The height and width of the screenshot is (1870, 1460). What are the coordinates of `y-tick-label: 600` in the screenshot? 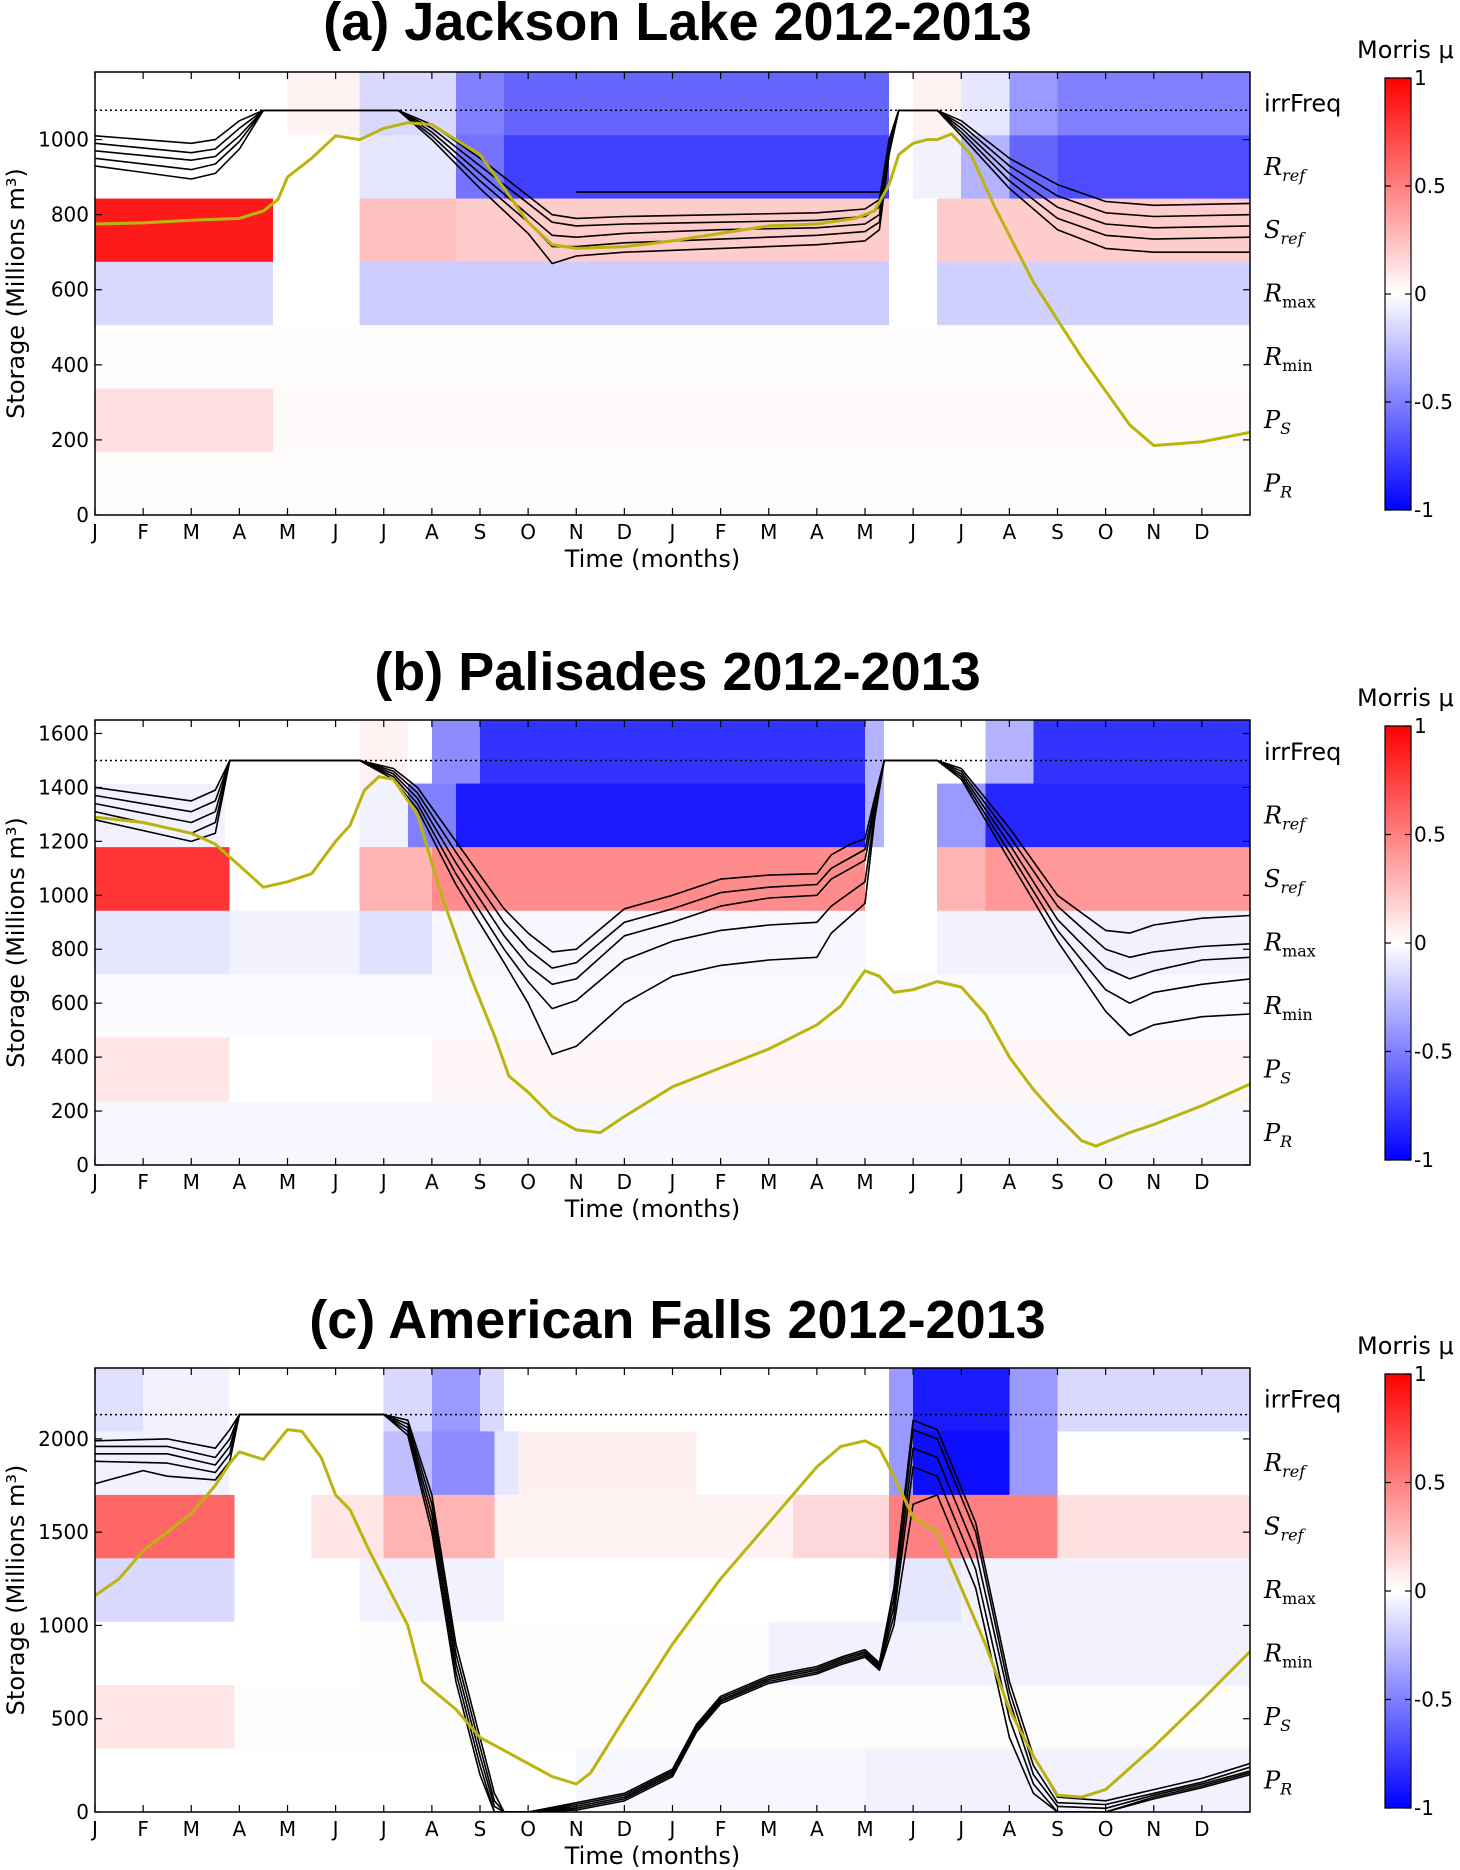 It's located at (70, 290).